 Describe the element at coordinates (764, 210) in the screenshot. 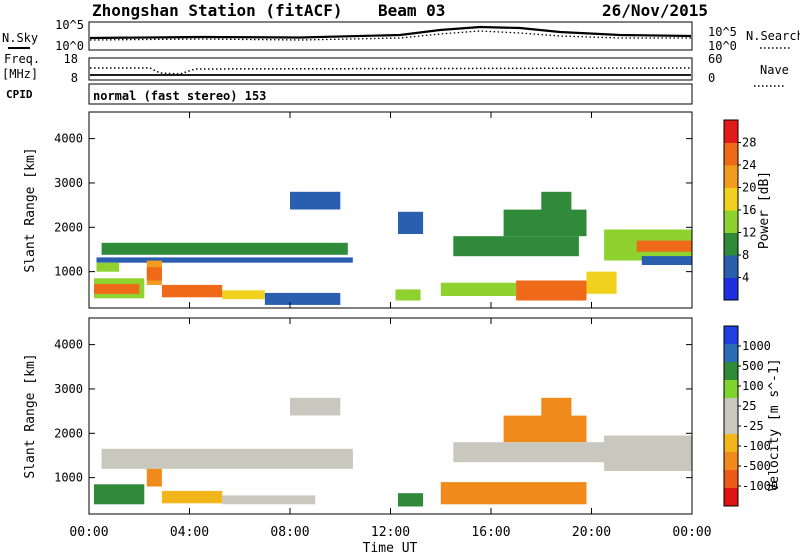

I see `power-colorbar-label: Power [dB]` at that location.